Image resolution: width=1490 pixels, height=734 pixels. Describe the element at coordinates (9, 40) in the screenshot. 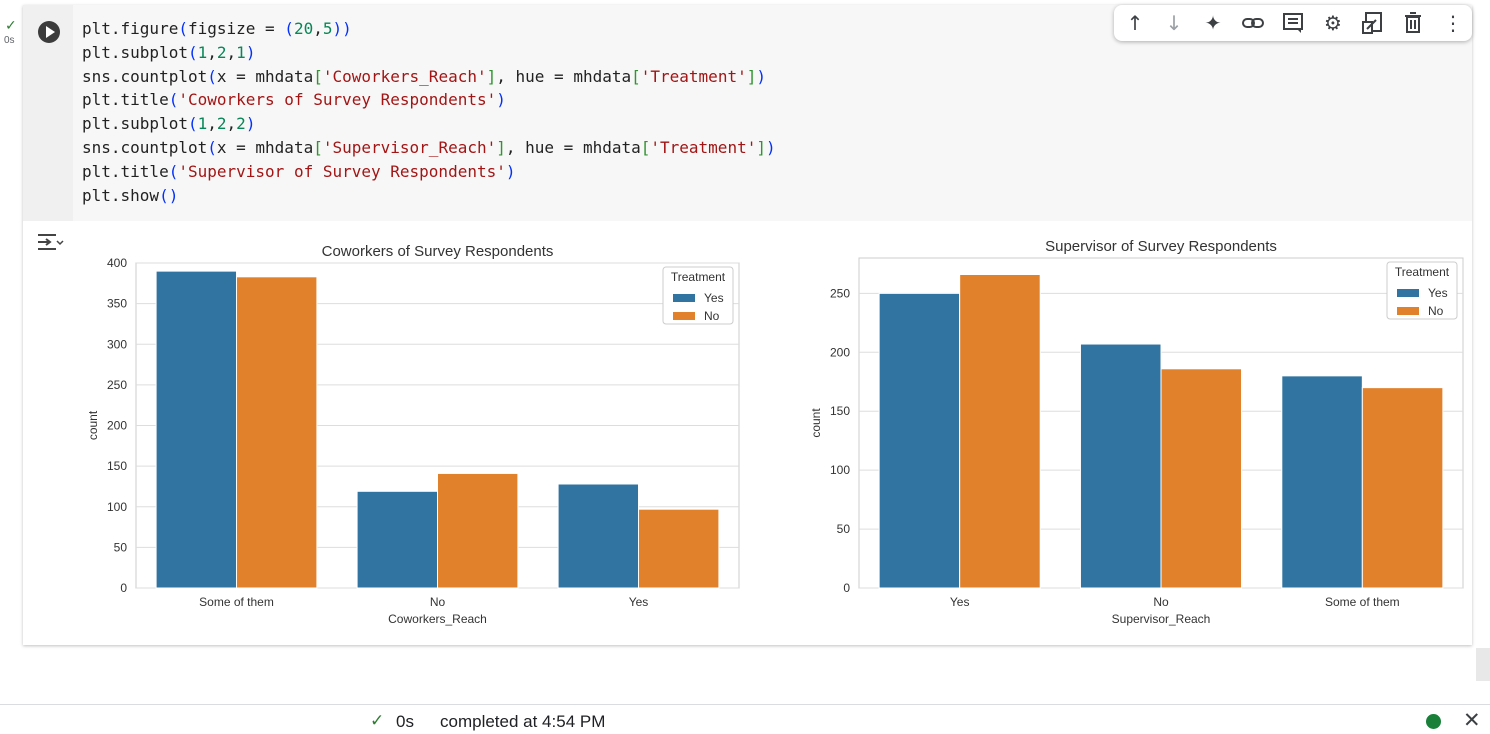

I see `exec-time: 0s` at that location.